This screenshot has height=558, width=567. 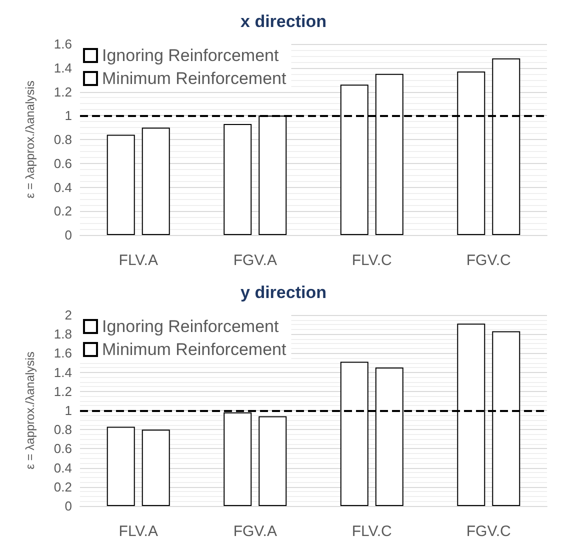 What do you see at coordinates (63, 334) in the screenshot?
I see `y-tick-label: 1.8` at bounding box center [63, 334].